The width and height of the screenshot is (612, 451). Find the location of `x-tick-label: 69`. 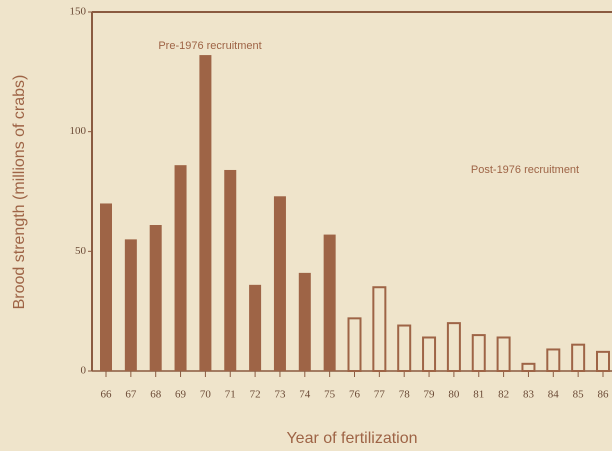

x-tick-label: 69 is located at coordinates (181, 395).